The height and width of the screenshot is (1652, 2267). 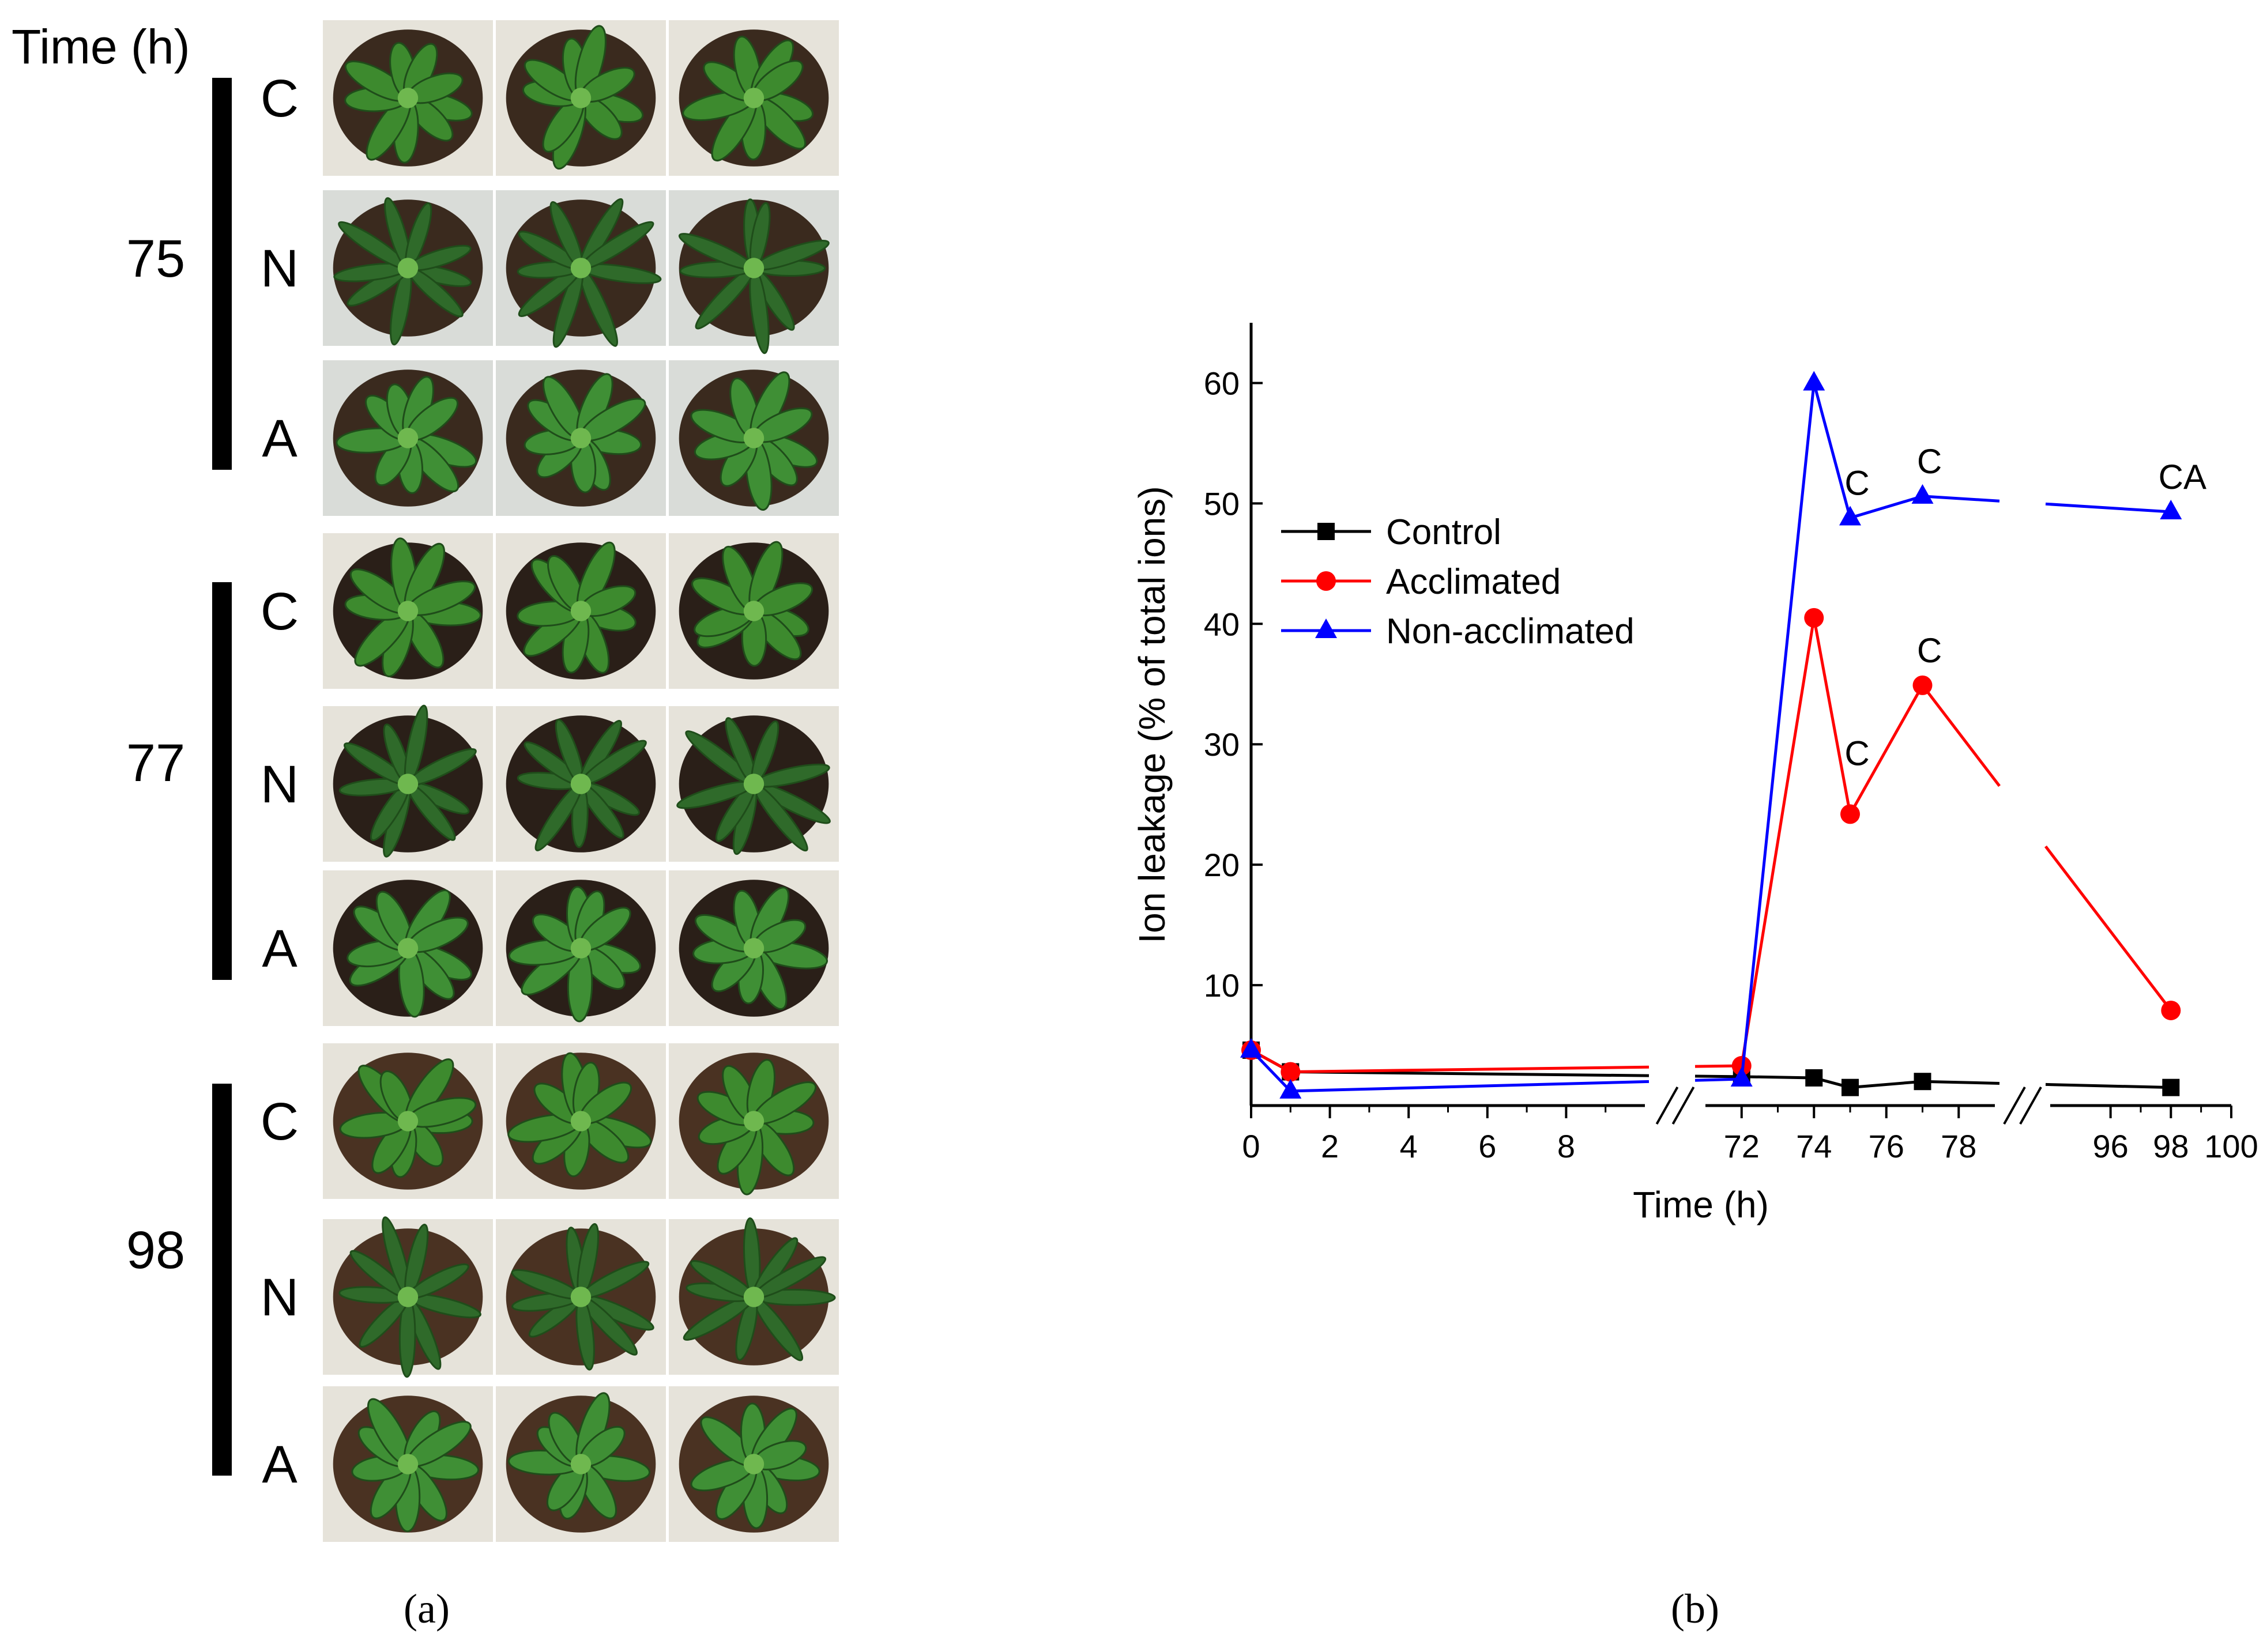 What do you see at coordinates (1409, 1146) in the screenshot?
I see `x-tick-label: 4` at bounding box center [1409, 1146].